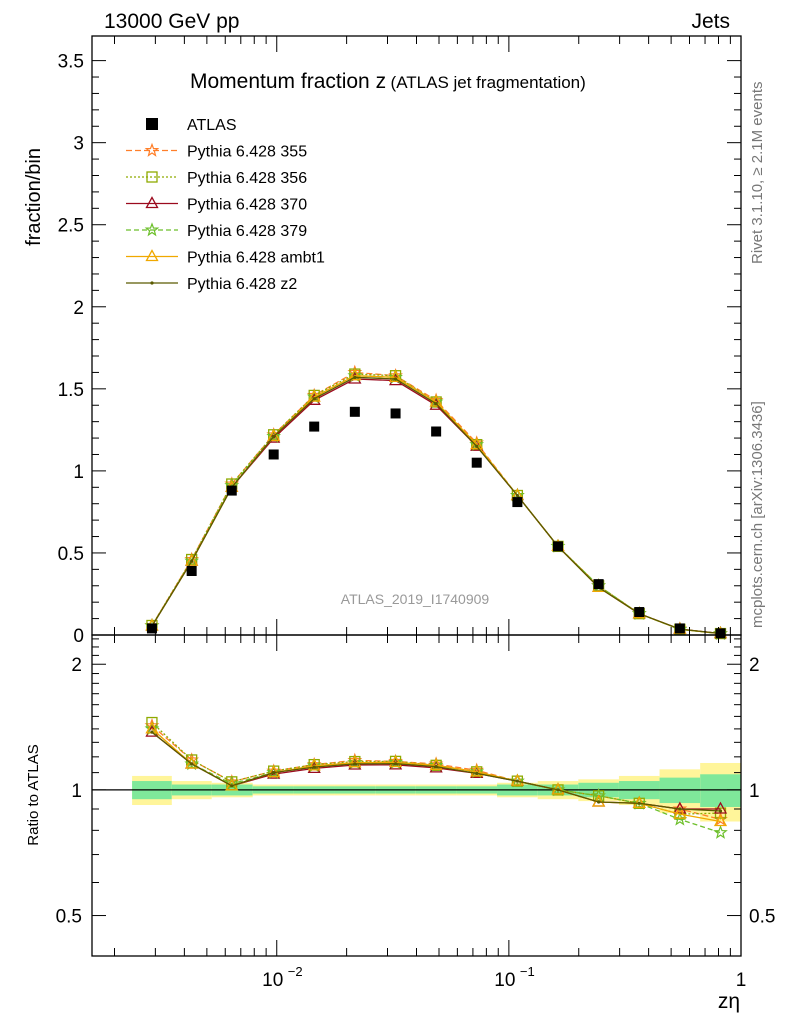 The image size is (786, 1024). What do you see at coordinates (247, 205) in the screenshot?
I see `legend-label-3: Pythia 6.428 370` at bounding box center [247, 205].